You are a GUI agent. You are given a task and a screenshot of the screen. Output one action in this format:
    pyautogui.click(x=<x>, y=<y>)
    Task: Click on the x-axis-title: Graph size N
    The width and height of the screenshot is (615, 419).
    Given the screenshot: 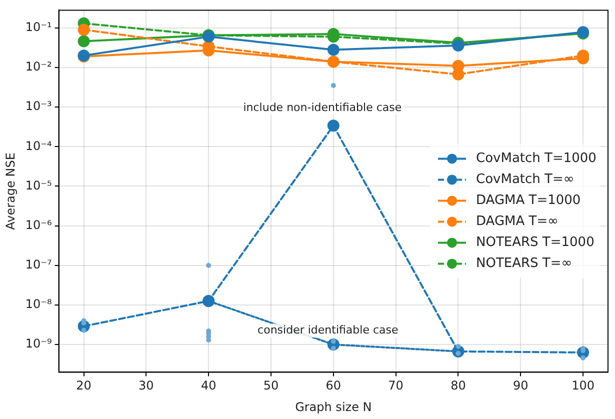 What is the action you would take?
    pyautogui.click(x=333, y=407)
    